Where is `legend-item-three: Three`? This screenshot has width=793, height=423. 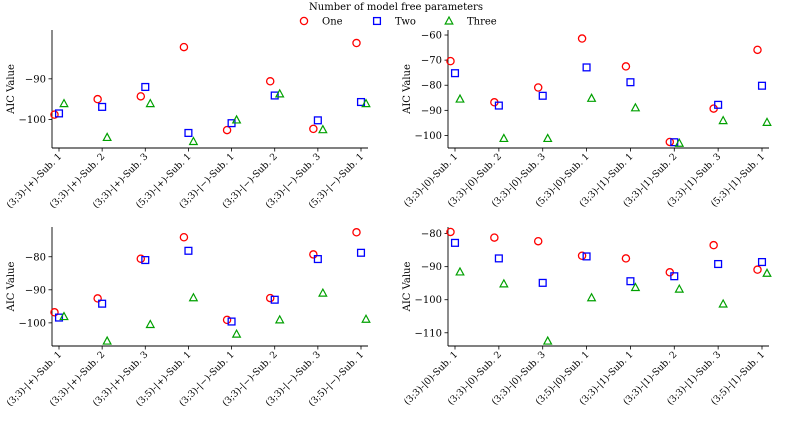
legend-item-three: Three is located at coordinates (470, 21).